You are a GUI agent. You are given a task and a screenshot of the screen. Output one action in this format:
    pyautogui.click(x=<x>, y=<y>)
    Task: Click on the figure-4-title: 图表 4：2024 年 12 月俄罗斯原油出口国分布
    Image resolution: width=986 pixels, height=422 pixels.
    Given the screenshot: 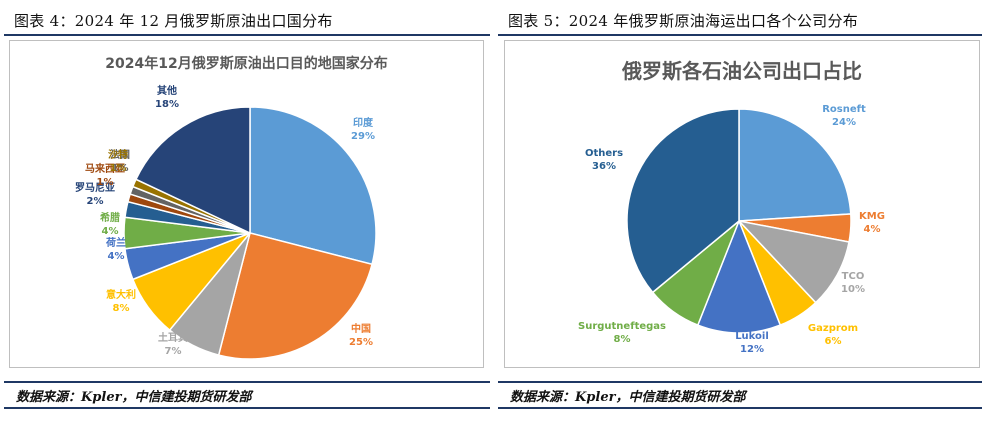 What is the action you would take?
    pyautogui.click(x=173, y=21)
    